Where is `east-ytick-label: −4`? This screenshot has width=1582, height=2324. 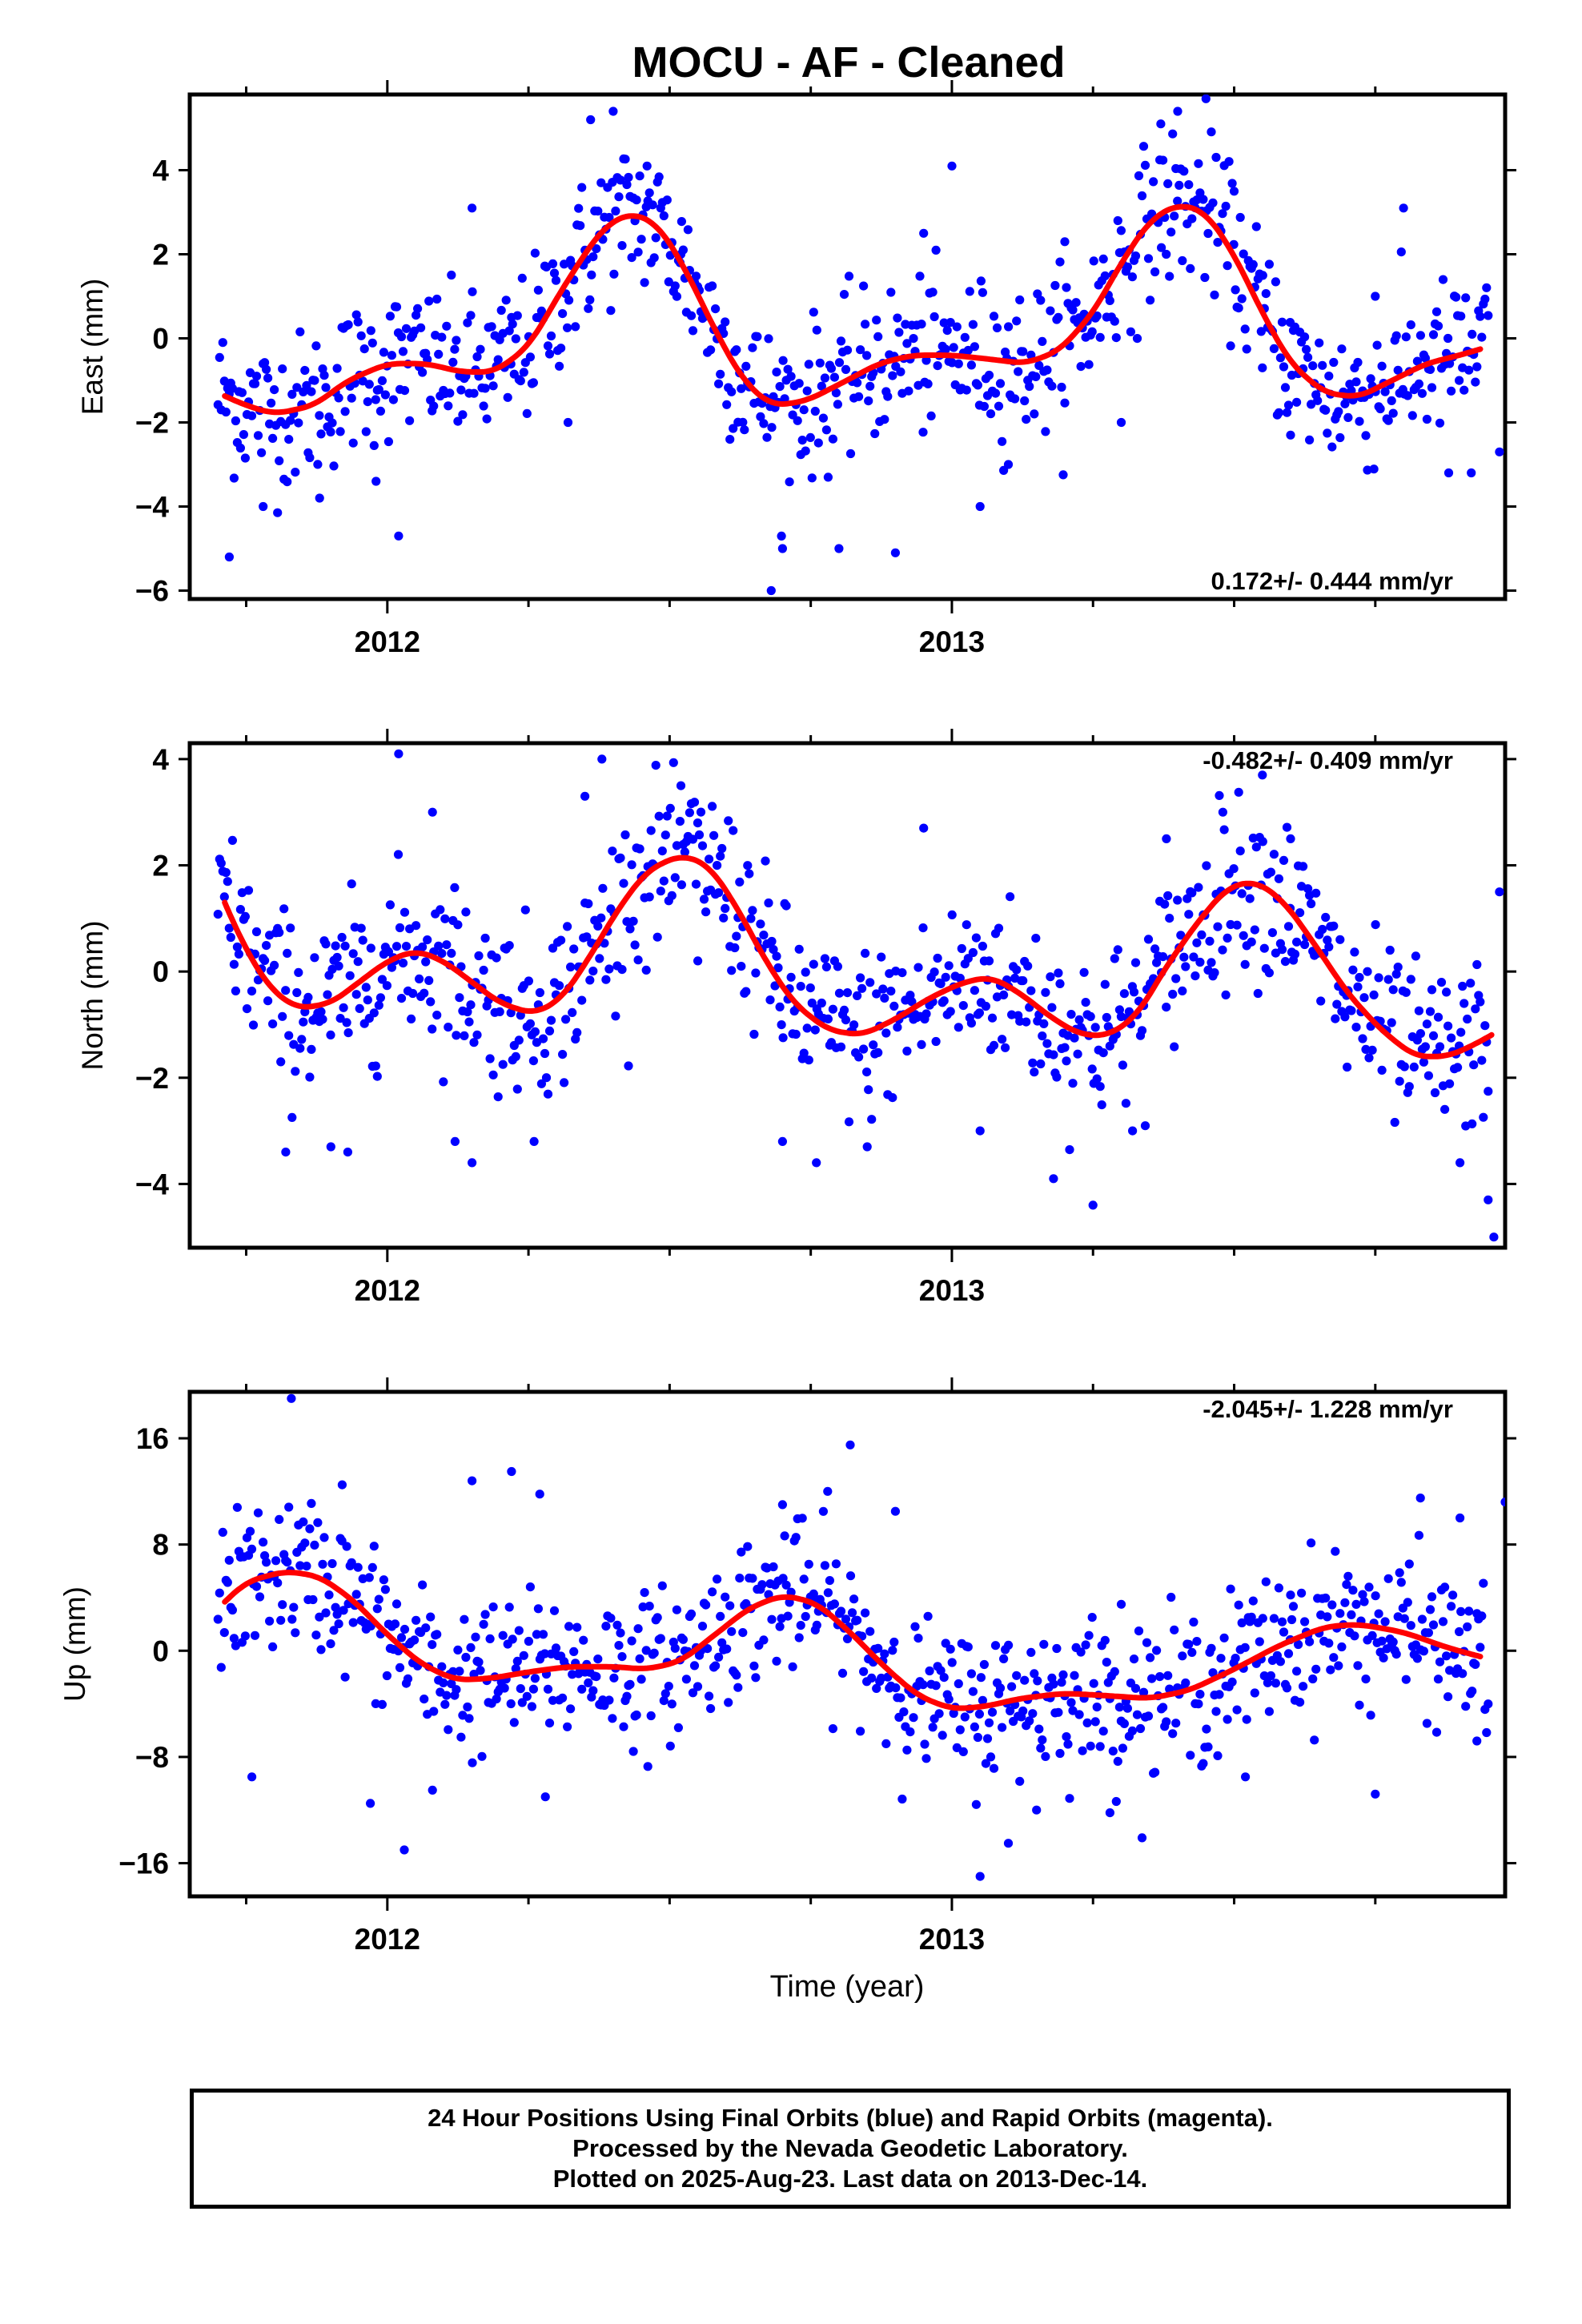
east-ytick-label: −4 is located at coordinates (152, 507).